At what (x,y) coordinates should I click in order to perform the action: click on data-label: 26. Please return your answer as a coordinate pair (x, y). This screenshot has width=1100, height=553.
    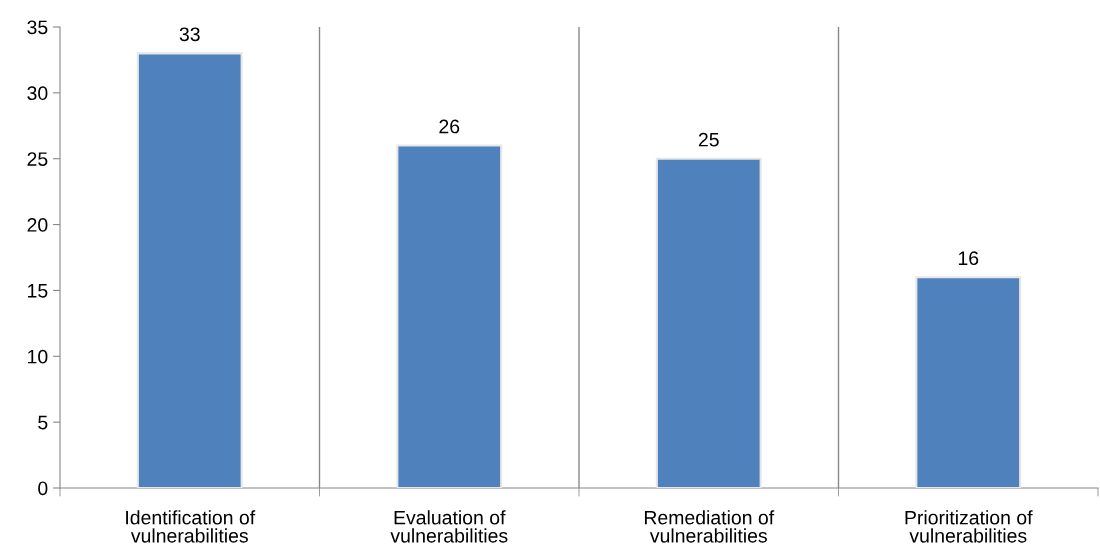
    Looking at the image, I should click on (449, 126).